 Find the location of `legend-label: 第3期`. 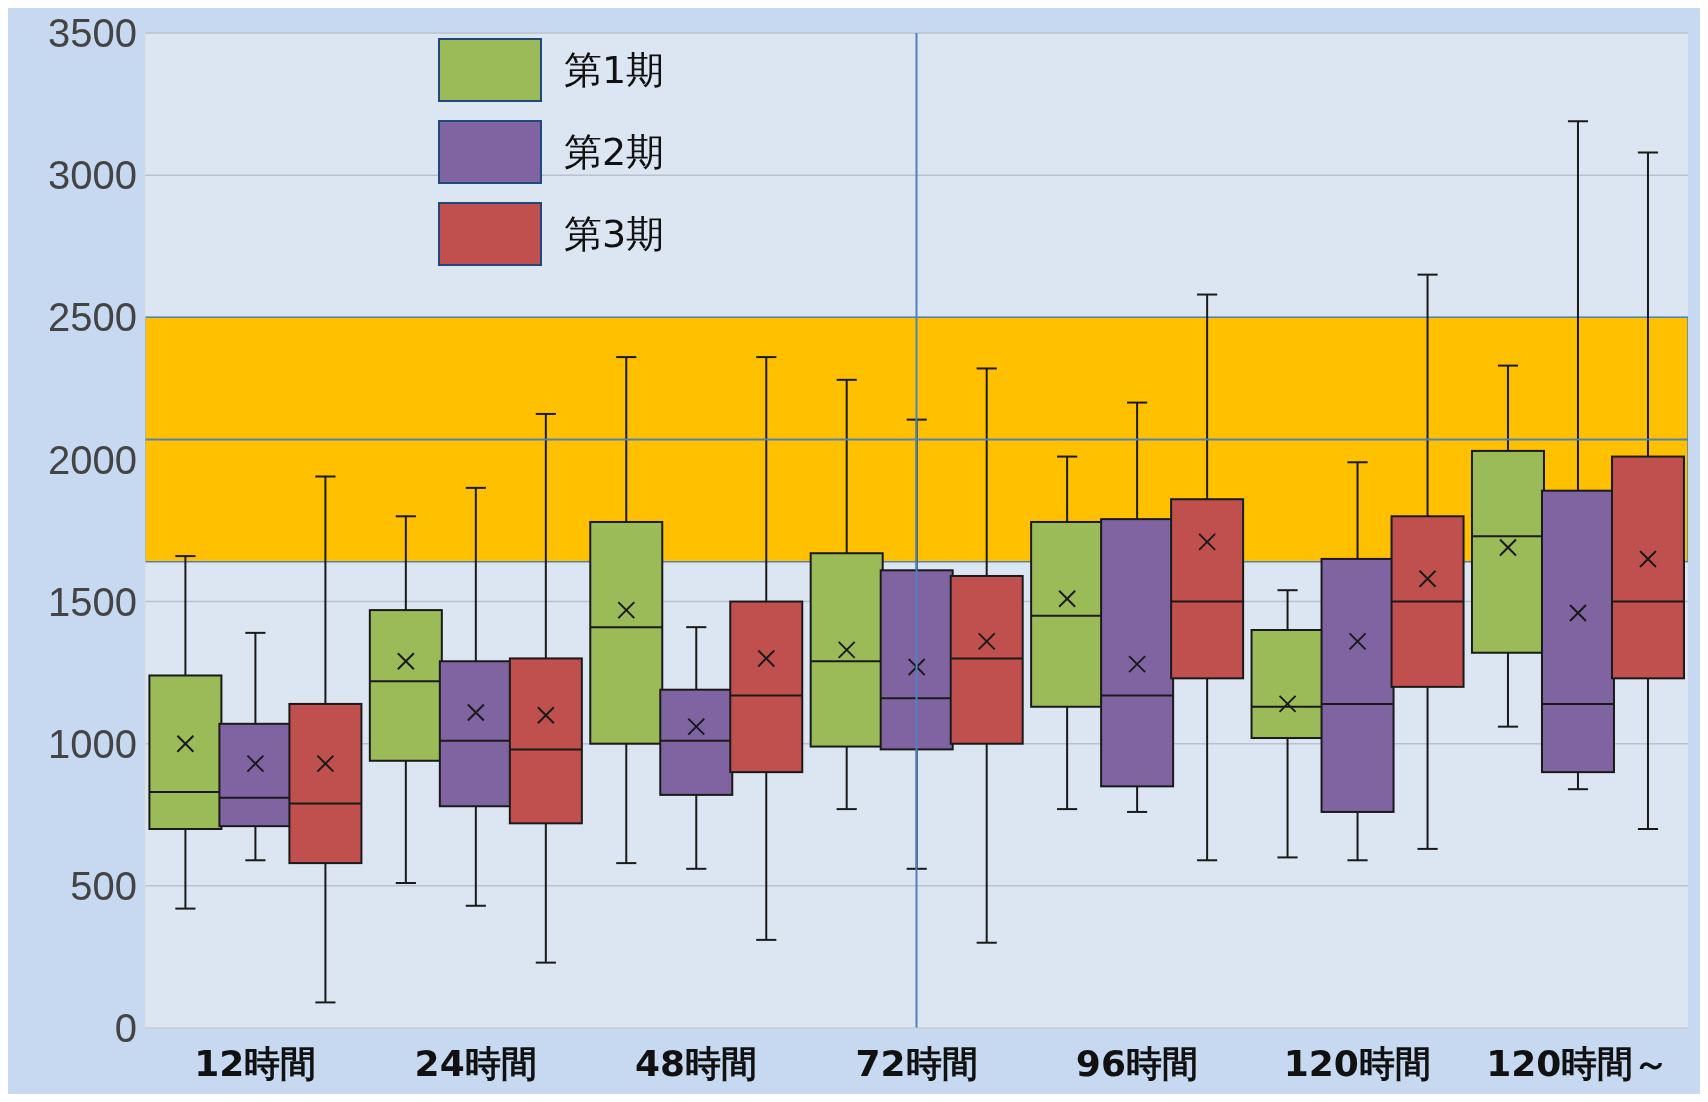

legend-label: 第3期 is located at coordinates (614, 234).